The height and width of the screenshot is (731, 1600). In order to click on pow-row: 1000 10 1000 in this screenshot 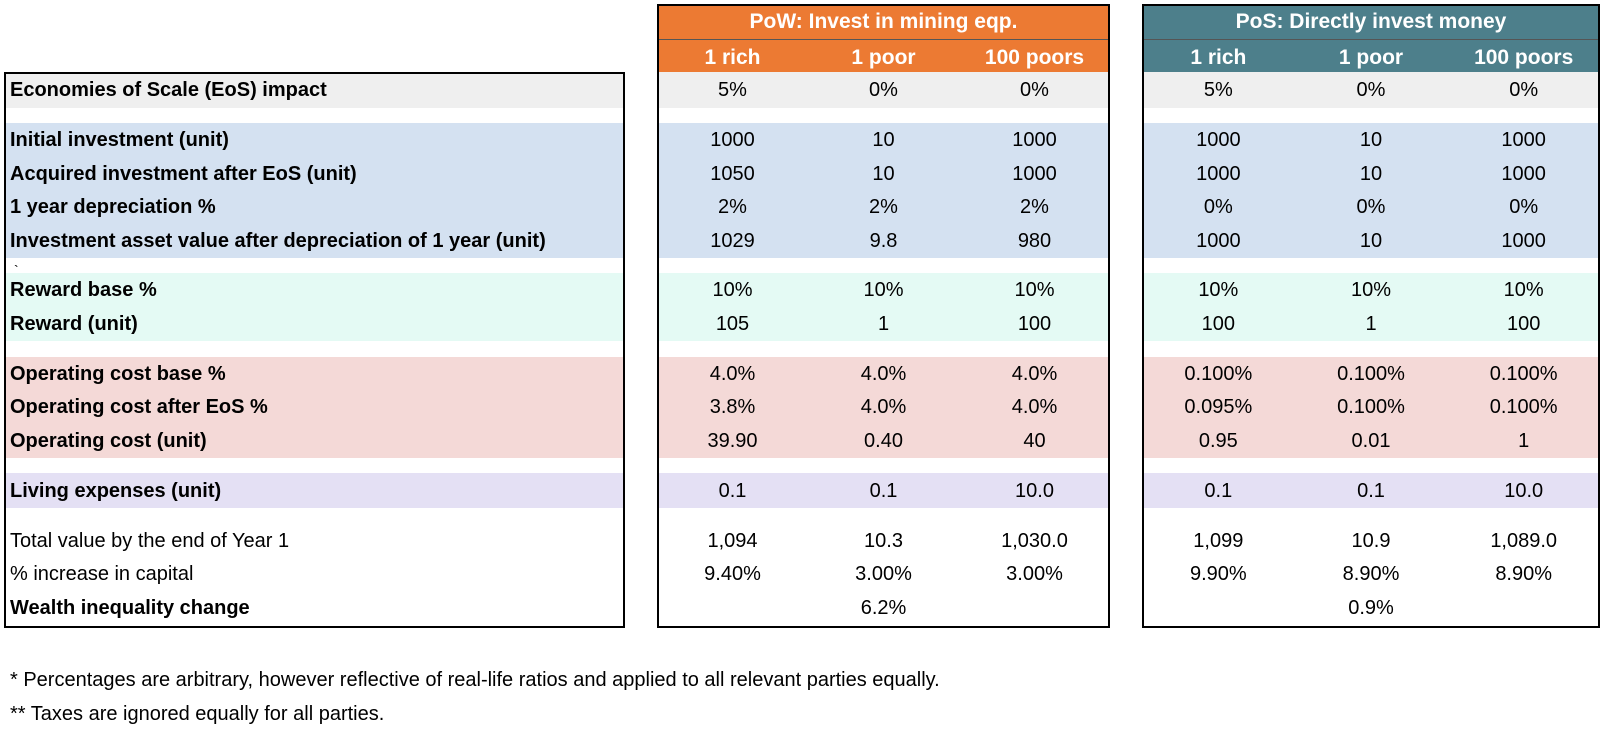, I will do `click(883, 140)`.